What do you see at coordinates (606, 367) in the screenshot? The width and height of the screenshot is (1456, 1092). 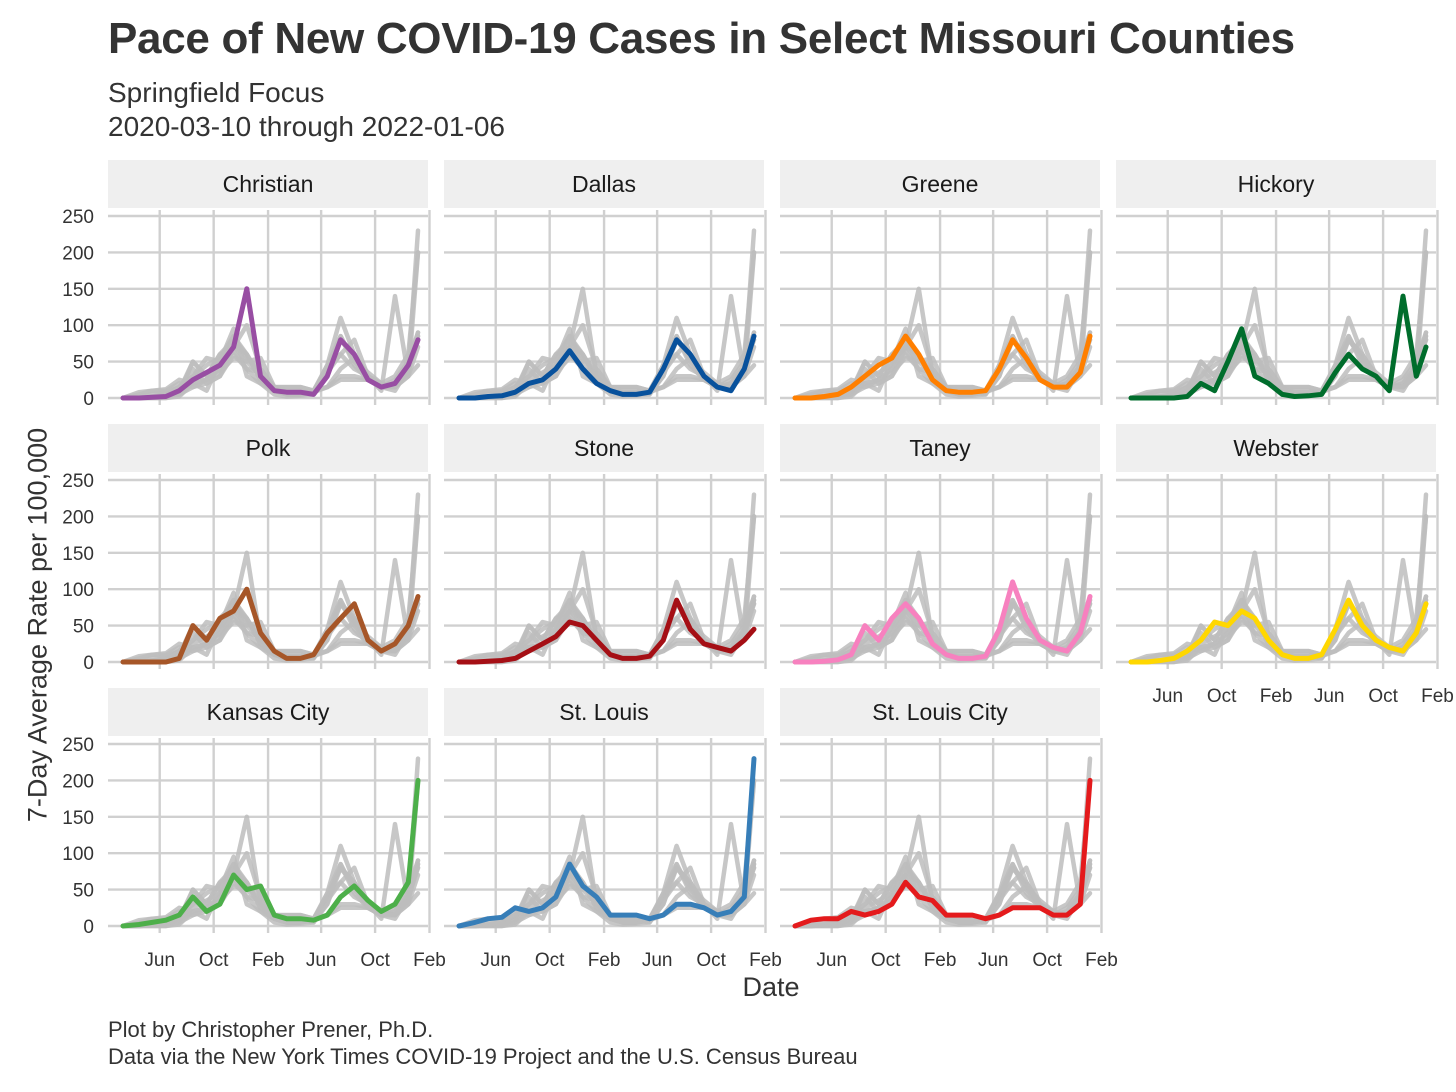 I see `series-line-dallas` at bounding box center [606, 367].